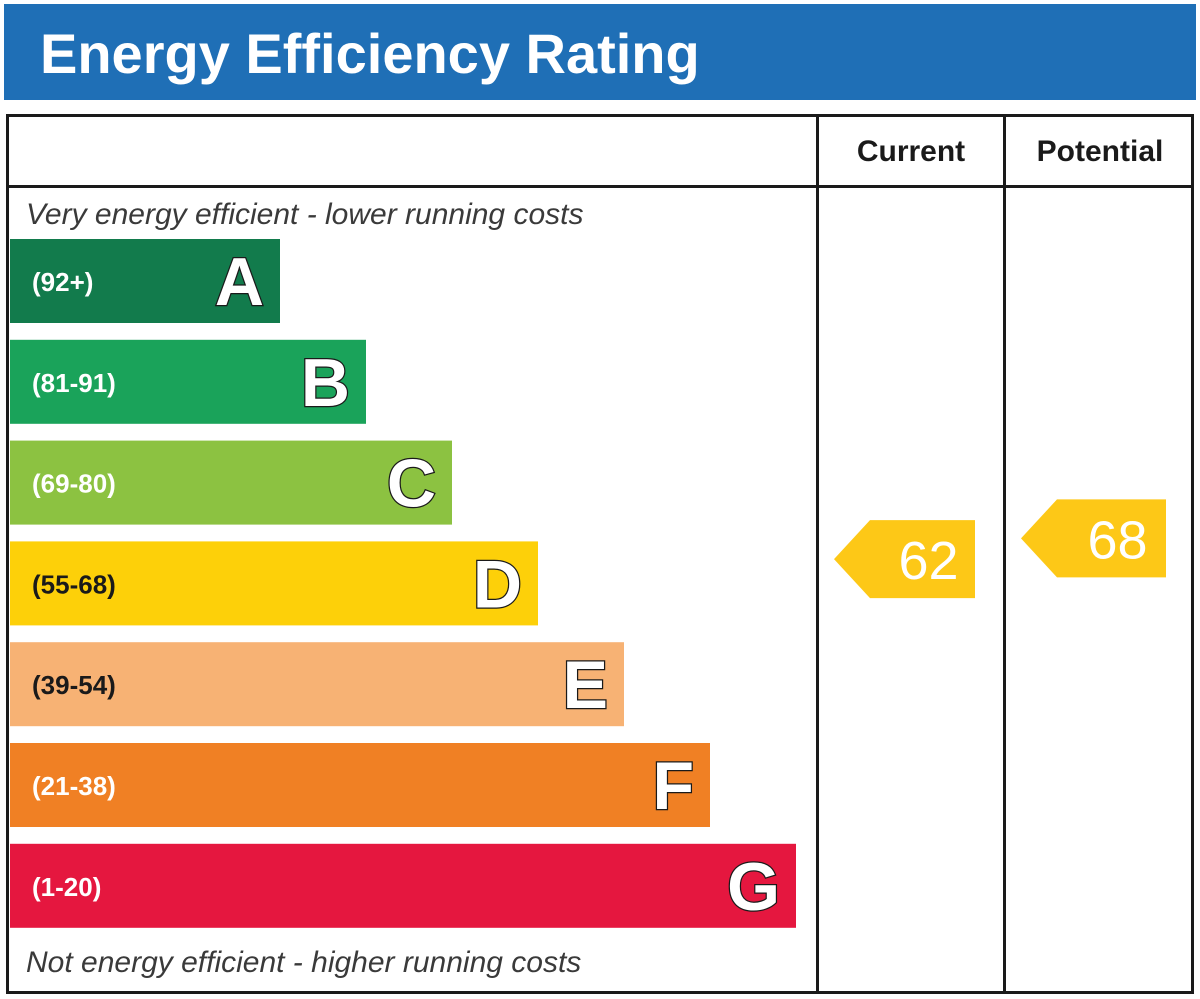 This screenshot has width=1200, height=999. I want to click on band-range-label-a: (92+), so click(62, 282).